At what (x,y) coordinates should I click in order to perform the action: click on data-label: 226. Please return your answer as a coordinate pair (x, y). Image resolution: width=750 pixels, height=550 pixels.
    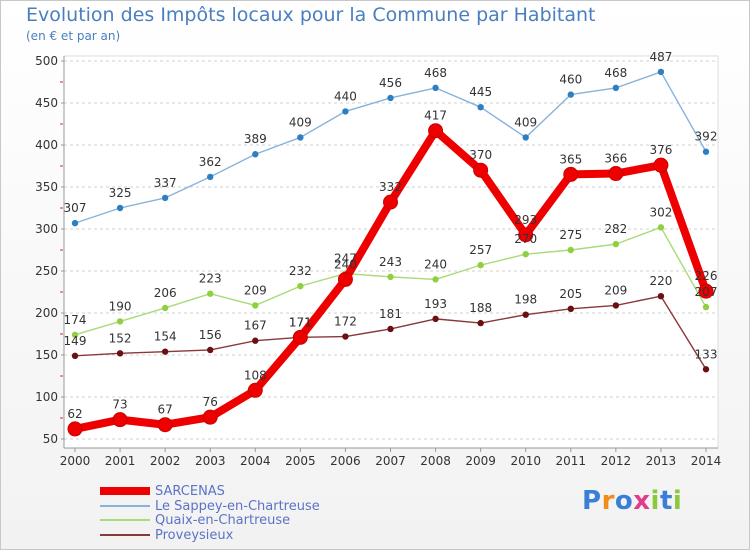
    Looking at the image, I should click on (706, 276).